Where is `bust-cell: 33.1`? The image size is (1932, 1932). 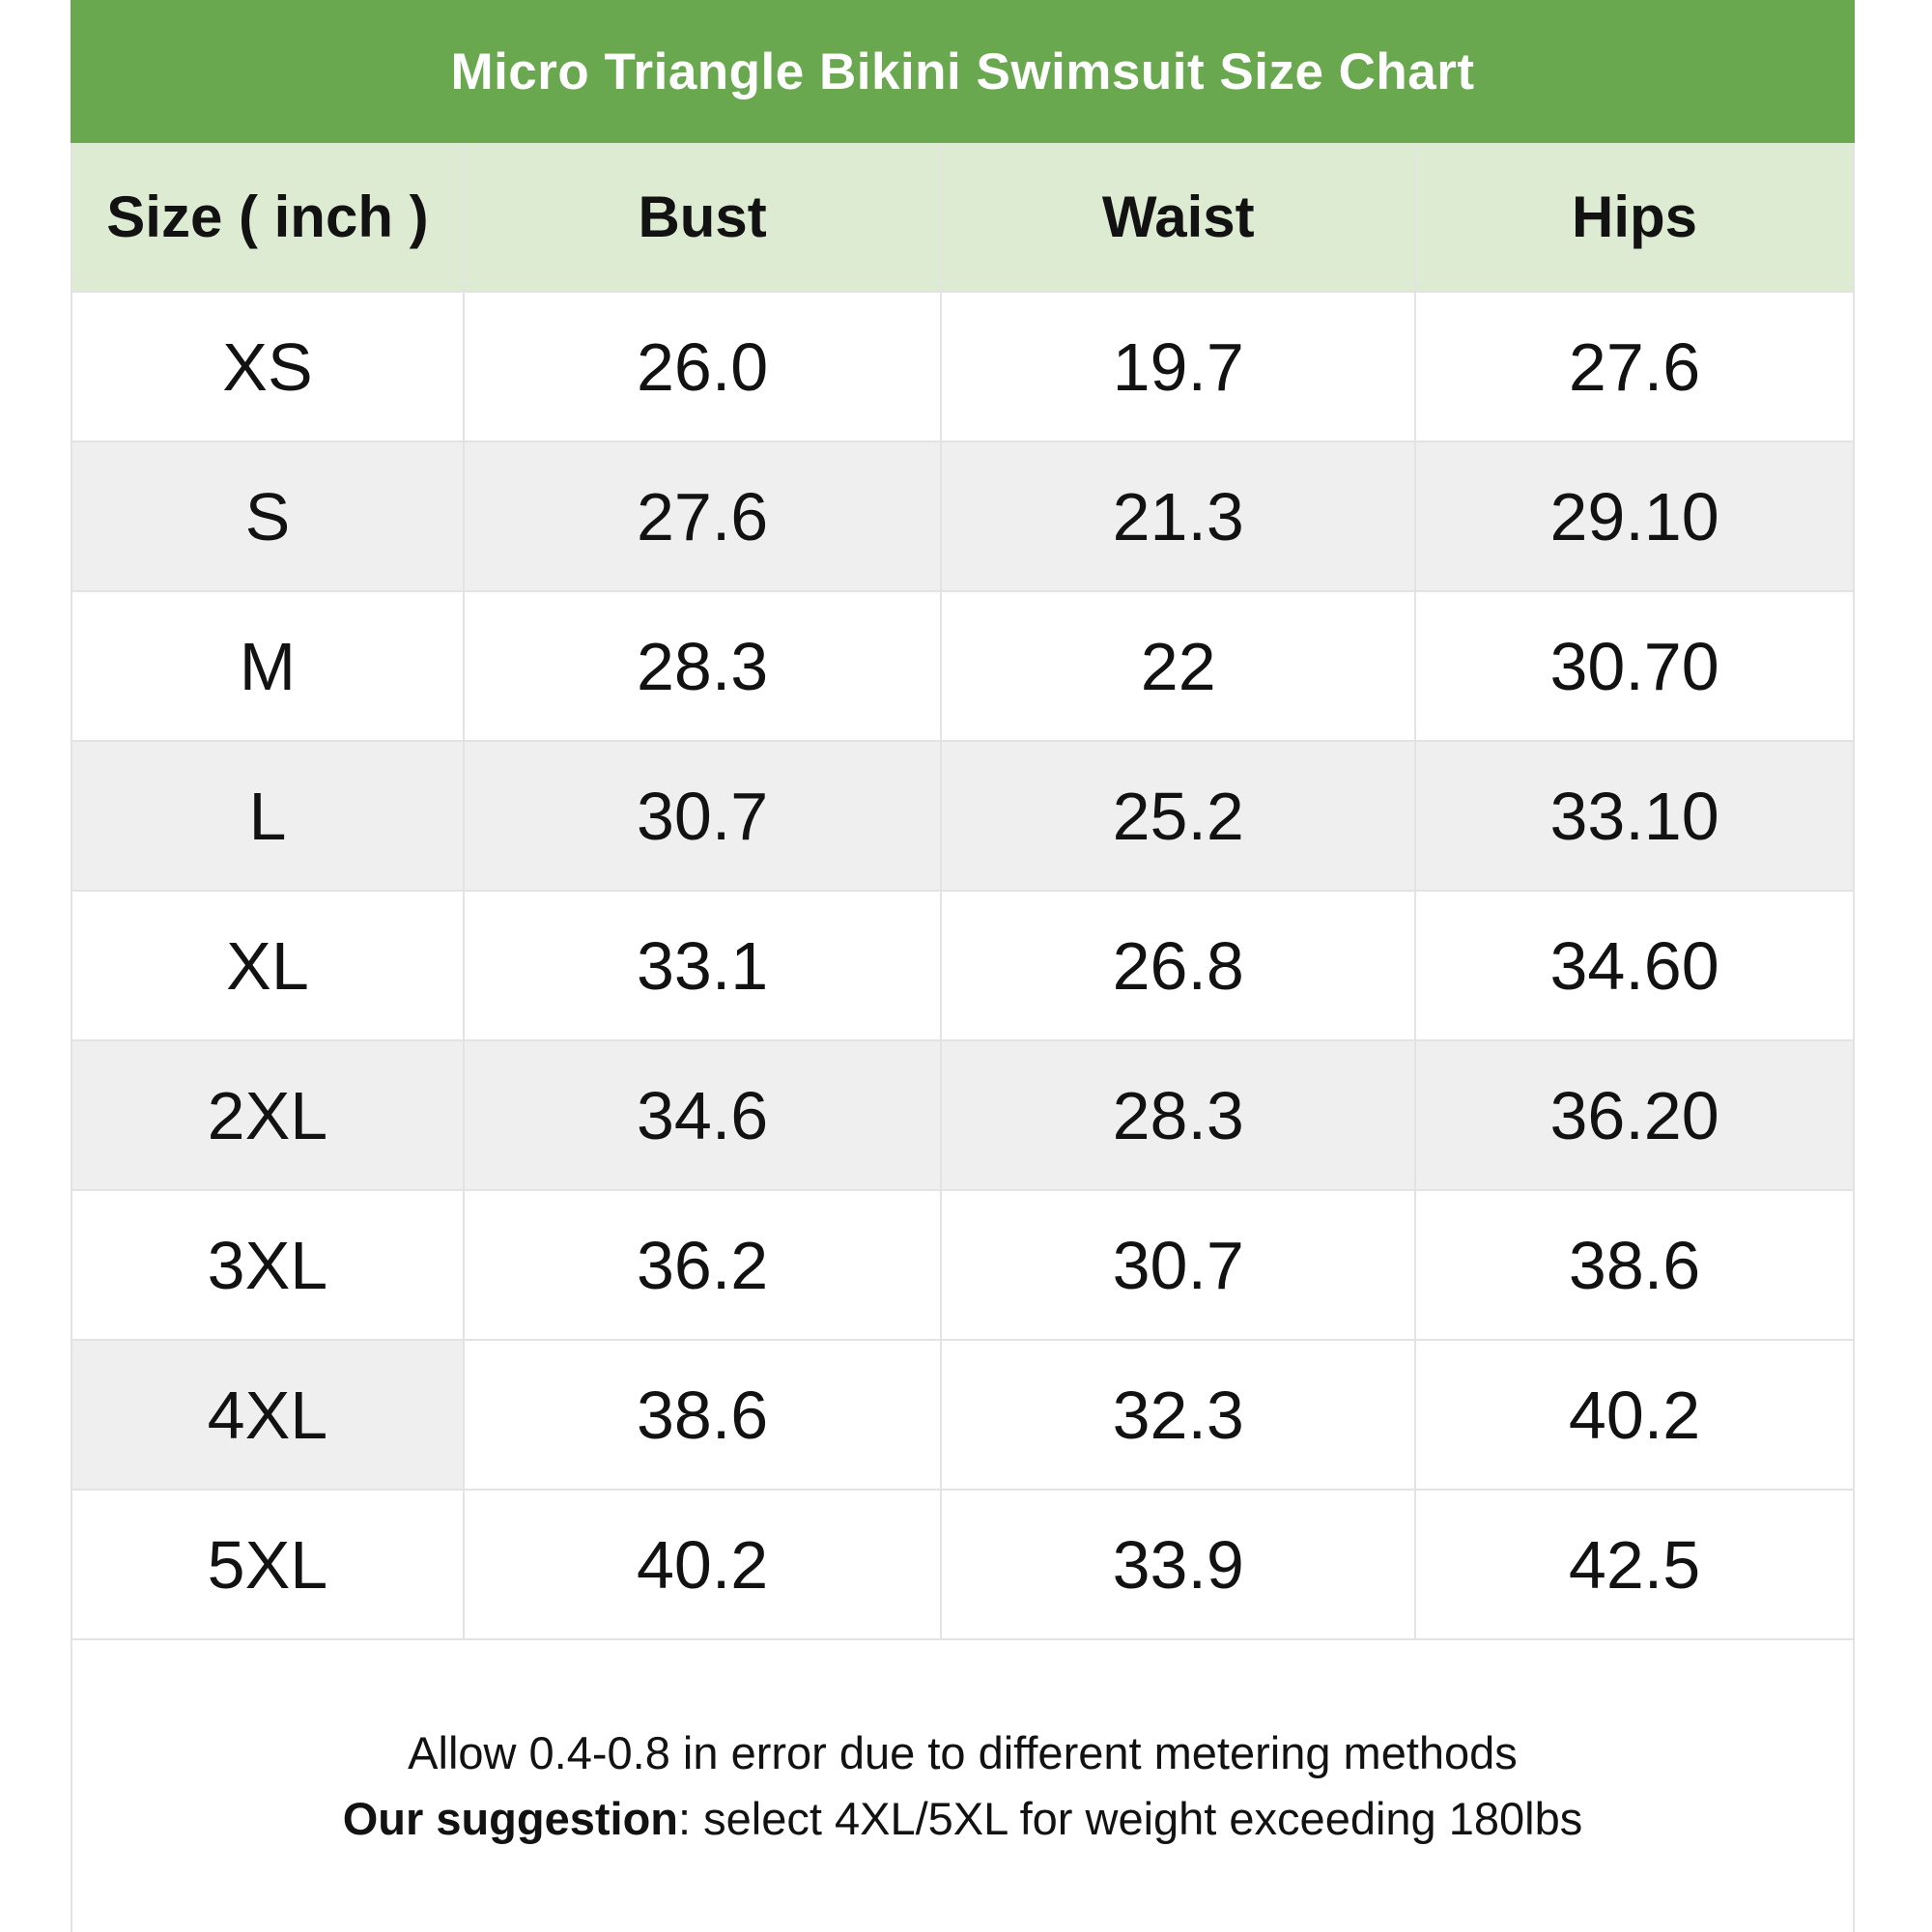 bust-cell: 33.1 is located at coordinates (702, 965).